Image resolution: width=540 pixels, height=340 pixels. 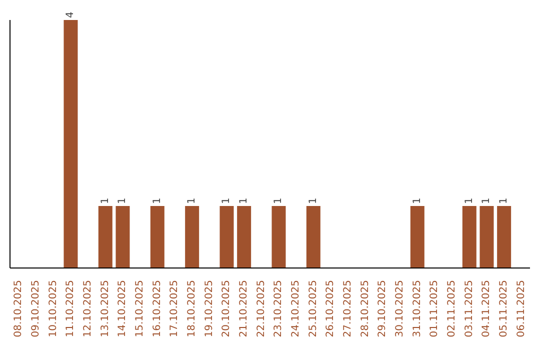 What do you see at coordinates (504, 309) in the screenshot?
I see `x-tick-label: 05.11.2025` at bounding box center [504, 309].